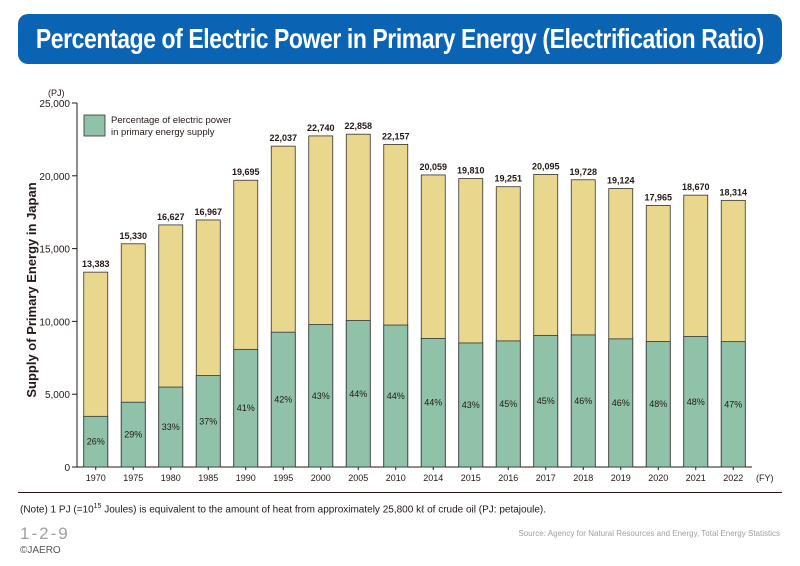  Describe the element at coordinates (471, 478) in the screenshot. I see `x-tick-label: 2015` at that location.